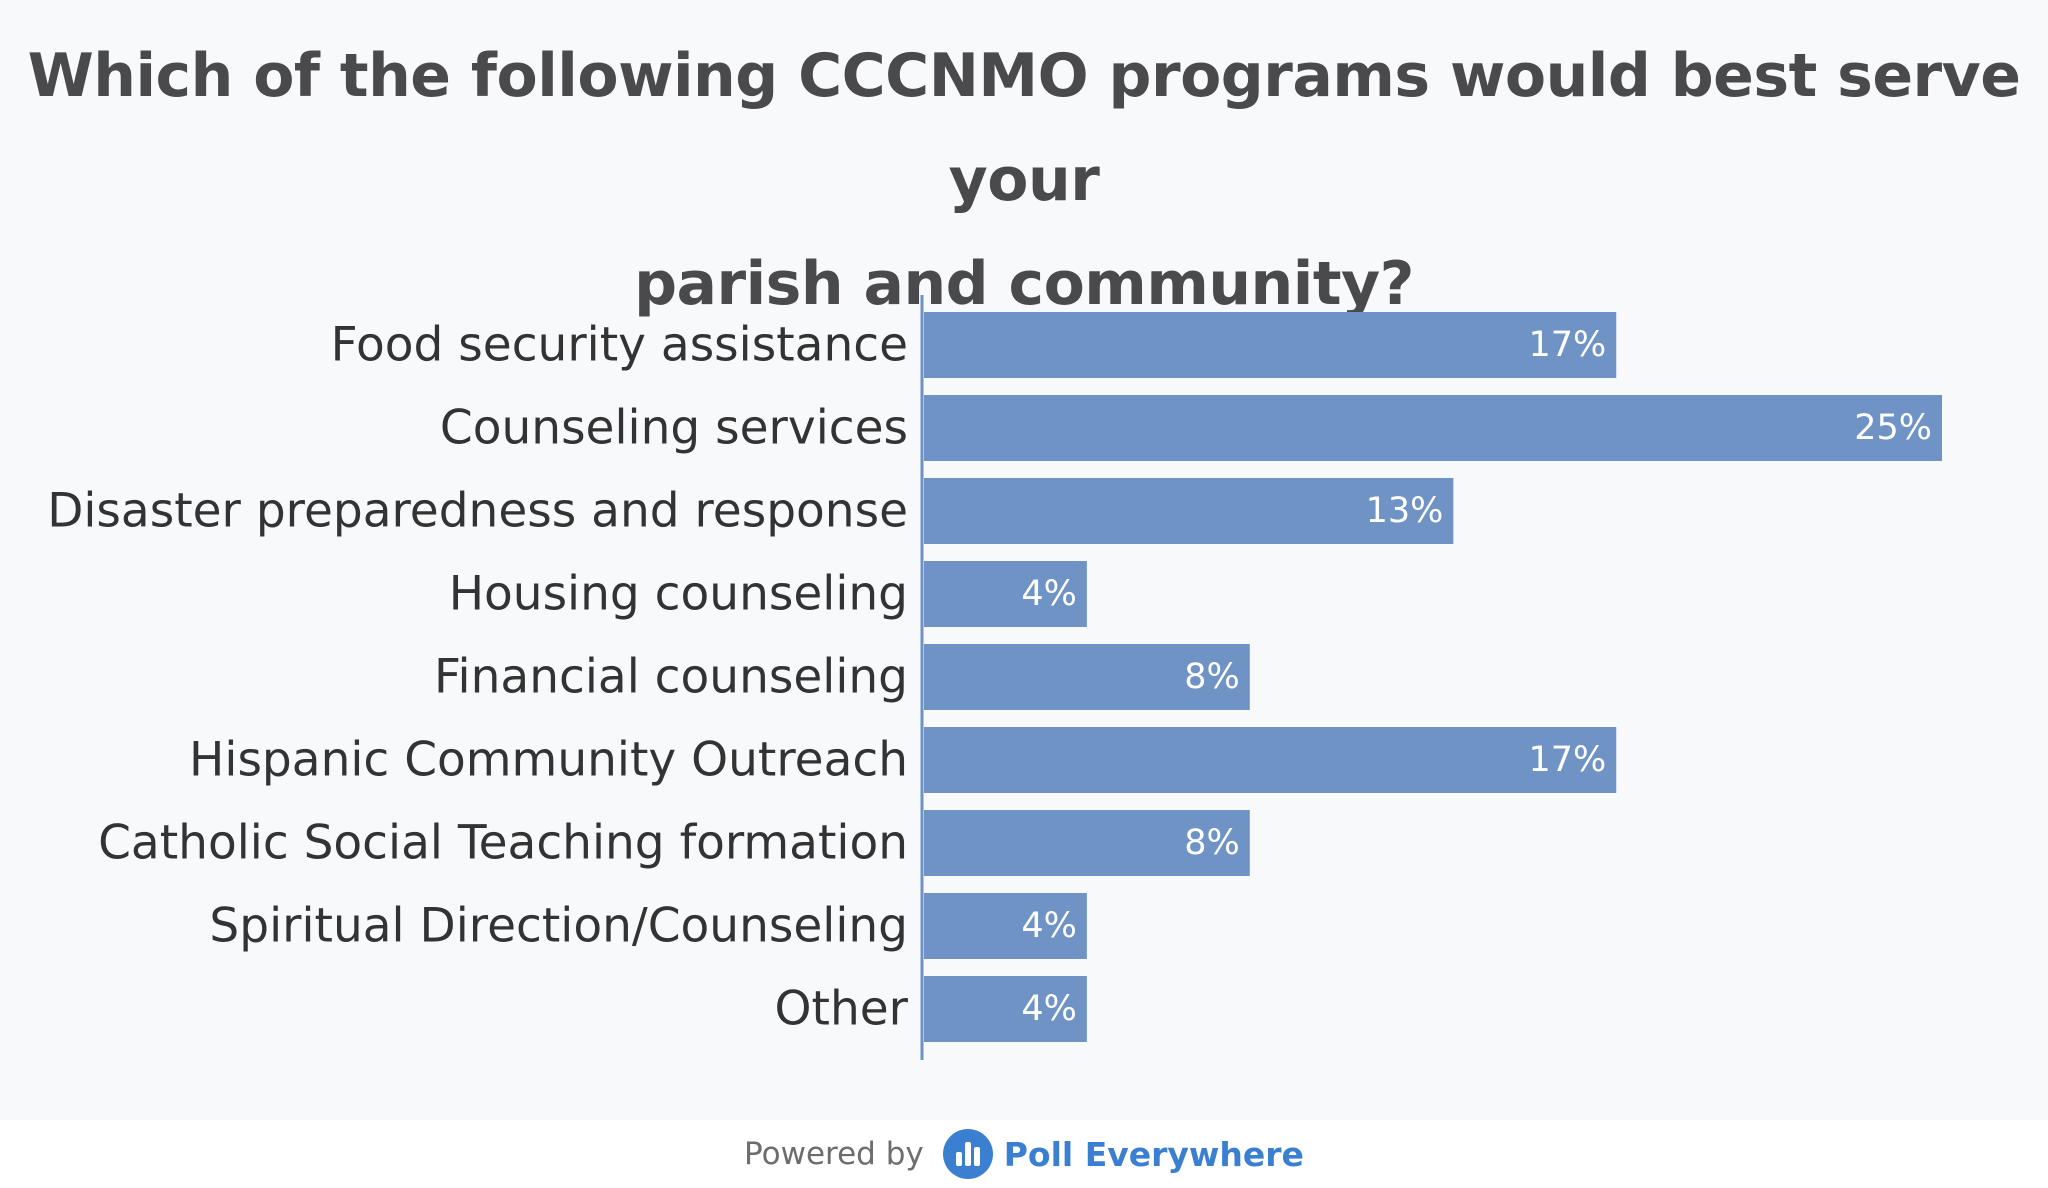 The height and width of the screenshot is (1188, 2048). I want to click on poll-everywhere-name: Poll Everywhere, so click(1153, 1154).